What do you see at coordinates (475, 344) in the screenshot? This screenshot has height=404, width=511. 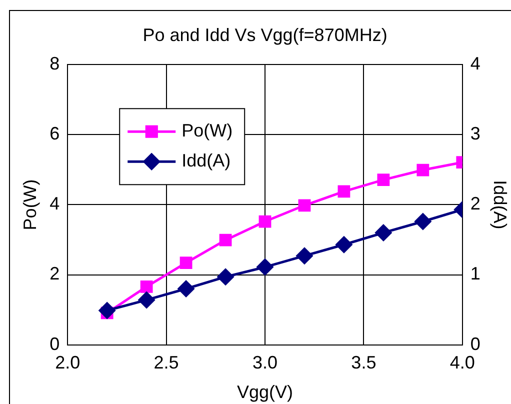 I see `y2-tick-label: 0` at bounding box center [475, 344].